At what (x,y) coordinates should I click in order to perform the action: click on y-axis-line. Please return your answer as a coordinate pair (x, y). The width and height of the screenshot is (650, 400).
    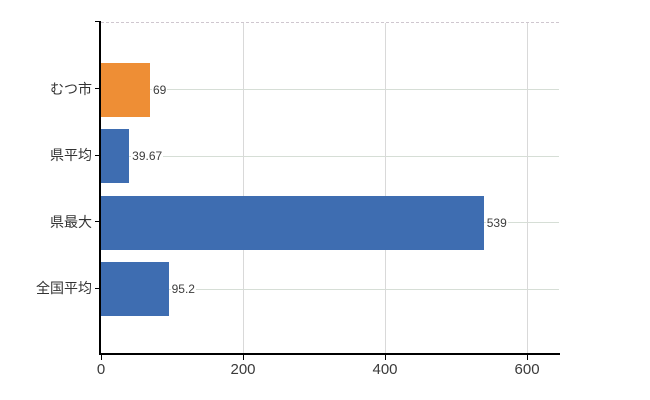
    Looking at the image, I should click on (100, 188).